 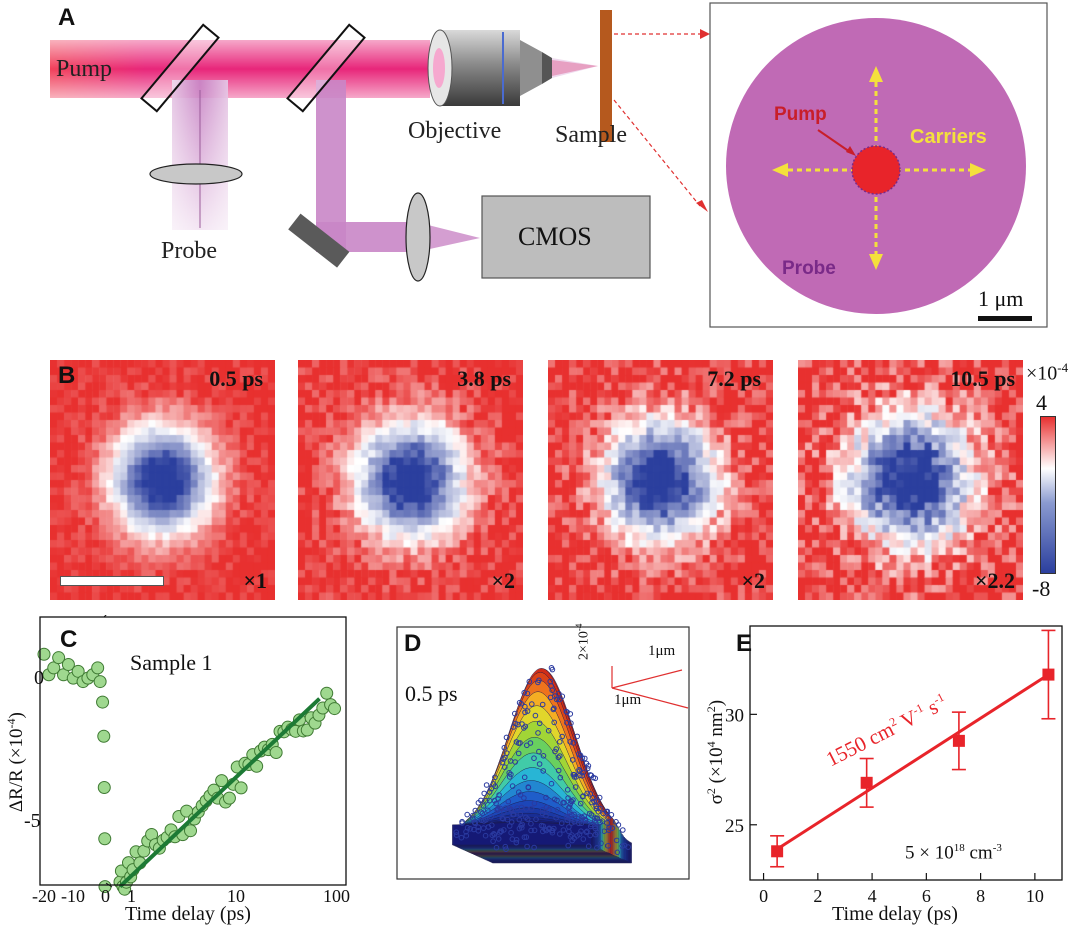 What do you see at coordinates (872, 896) in the screenshot?
I see `e-xtick: 4` at bounding box center [872, 896].